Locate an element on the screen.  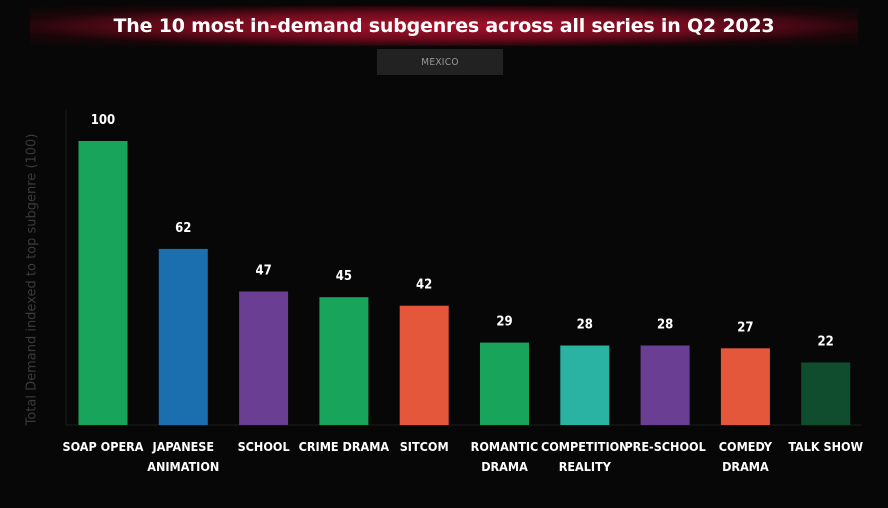
category-label: CRIME DRAMA is located at coordinates (344, 446).